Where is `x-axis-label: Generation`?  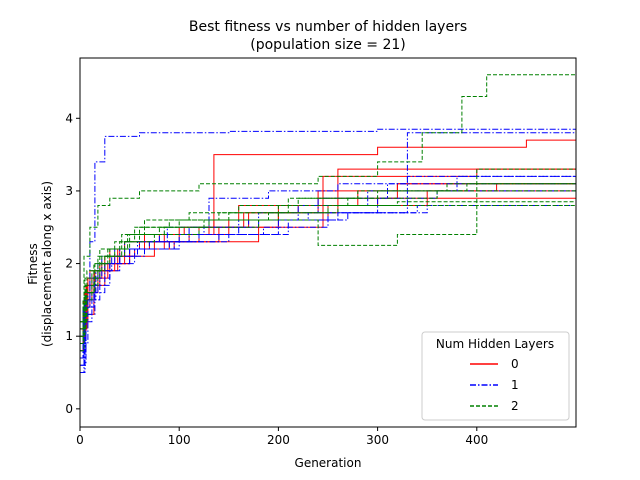 x-axis-label: Generation is located at coordinates (328, 463).